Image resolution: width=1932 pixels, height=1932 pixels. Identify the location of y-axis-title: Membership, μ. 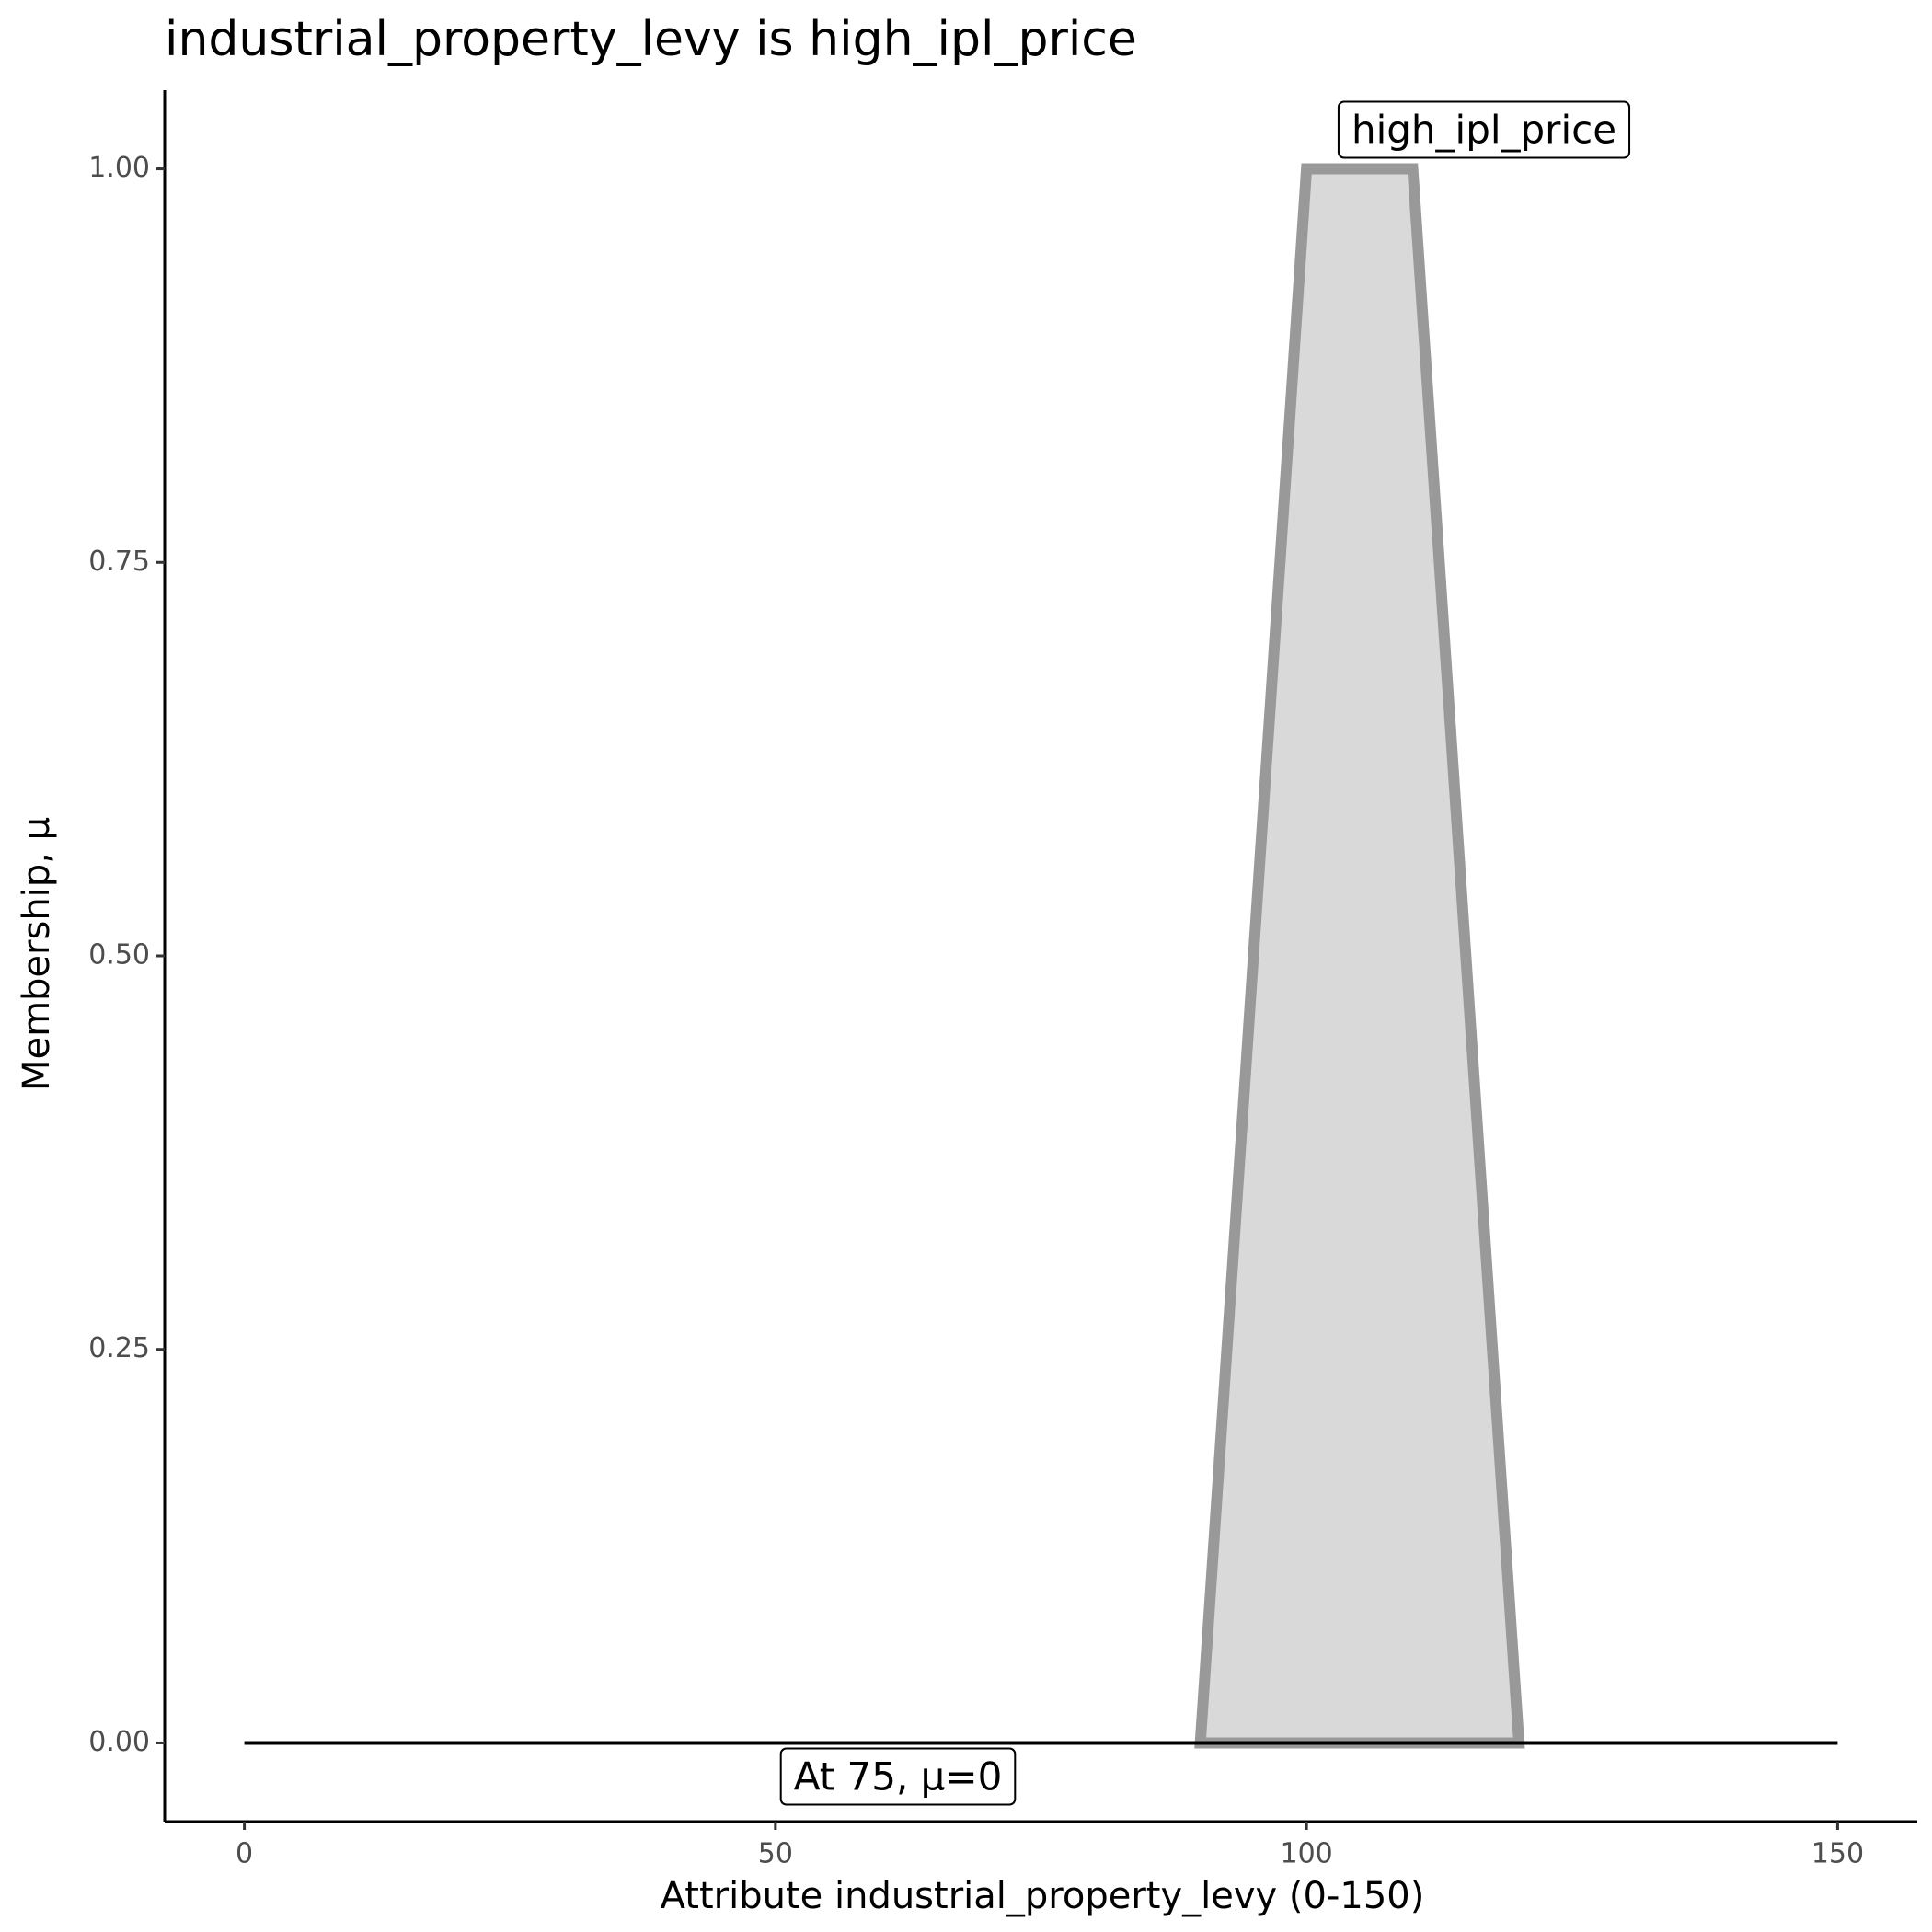
(37, 954).